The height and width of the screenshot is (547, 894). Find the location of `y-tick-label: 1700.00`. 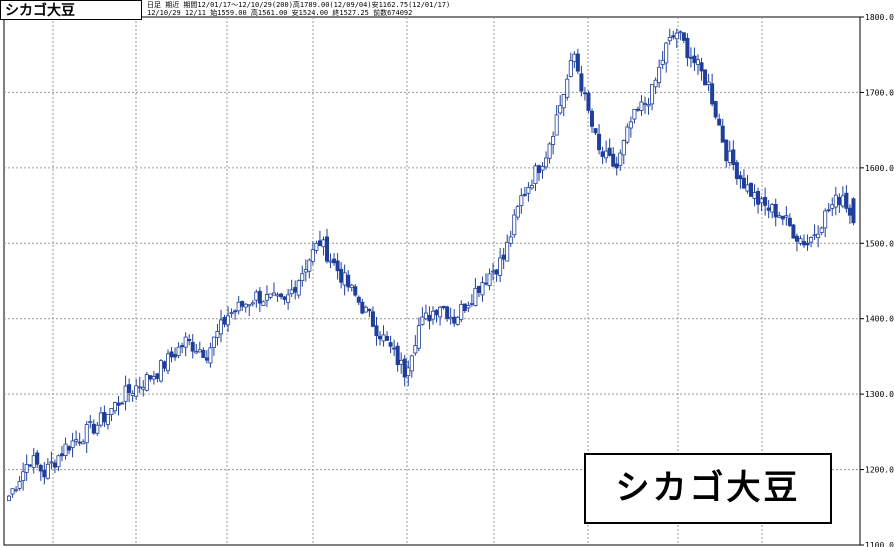

y-tick-label: 1700.00 is located at coordinates (879, 92).